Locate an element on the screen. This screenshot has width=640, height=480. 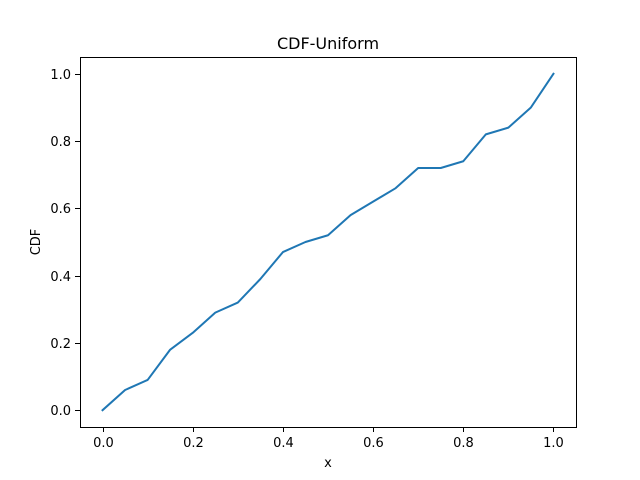
y-tick-label: 0.4 is located at coordinates (60, 277).